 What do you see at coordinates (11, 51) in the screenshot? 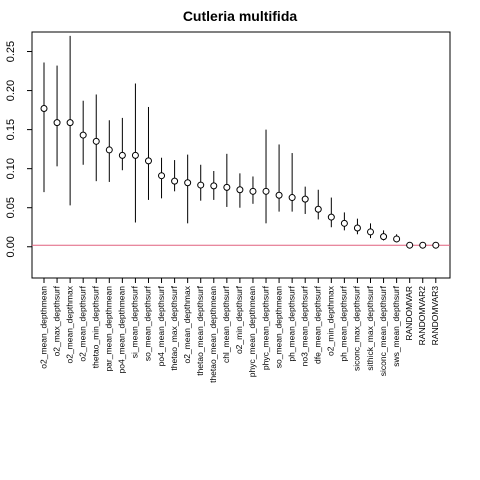
I see `y-tick-label: 0.25` at bounding box center [11, 51].